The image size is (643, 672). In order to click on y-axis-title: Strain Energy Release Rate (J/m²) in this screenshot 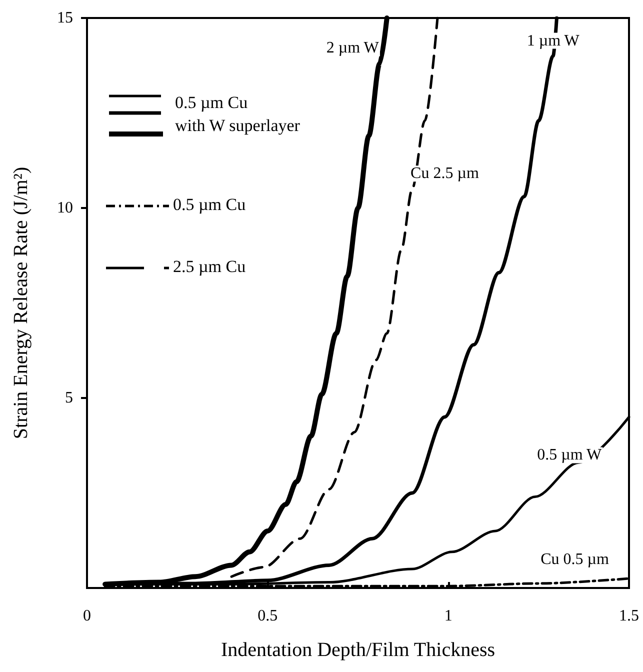, I will do `click(21, 303)`.